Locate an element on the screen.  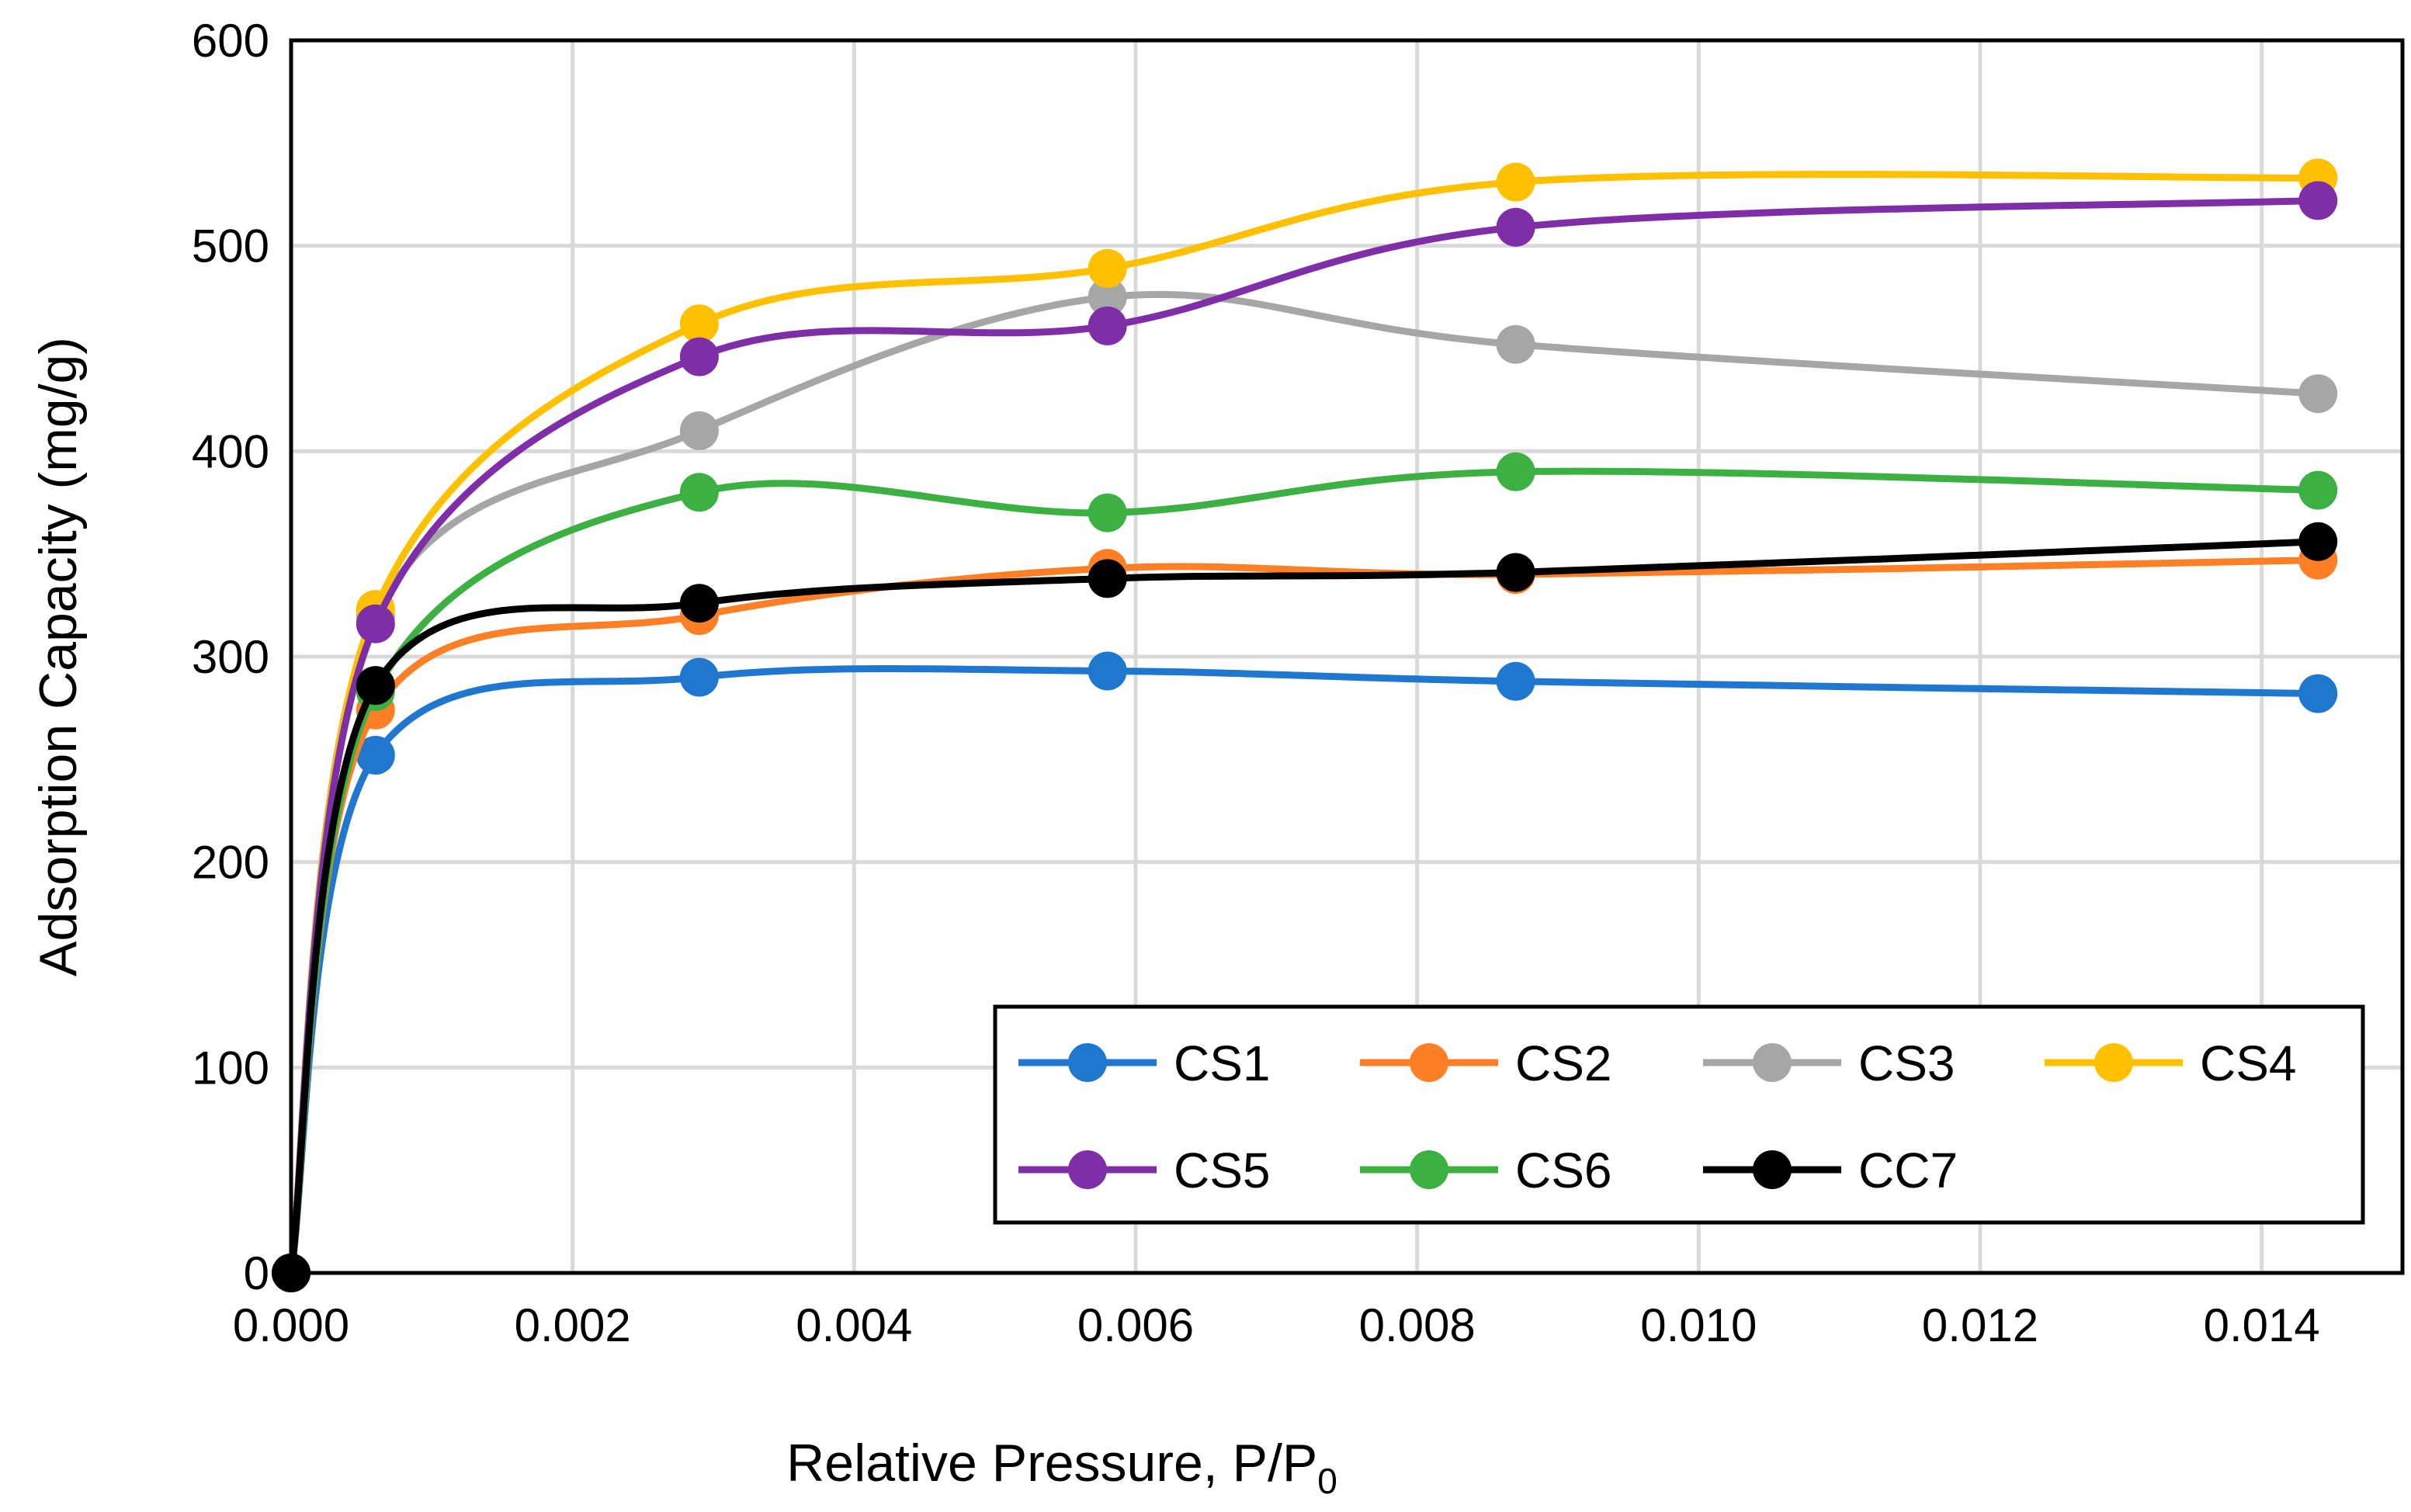
legend-label: CS1 is located at coordinates (1222, 1063).